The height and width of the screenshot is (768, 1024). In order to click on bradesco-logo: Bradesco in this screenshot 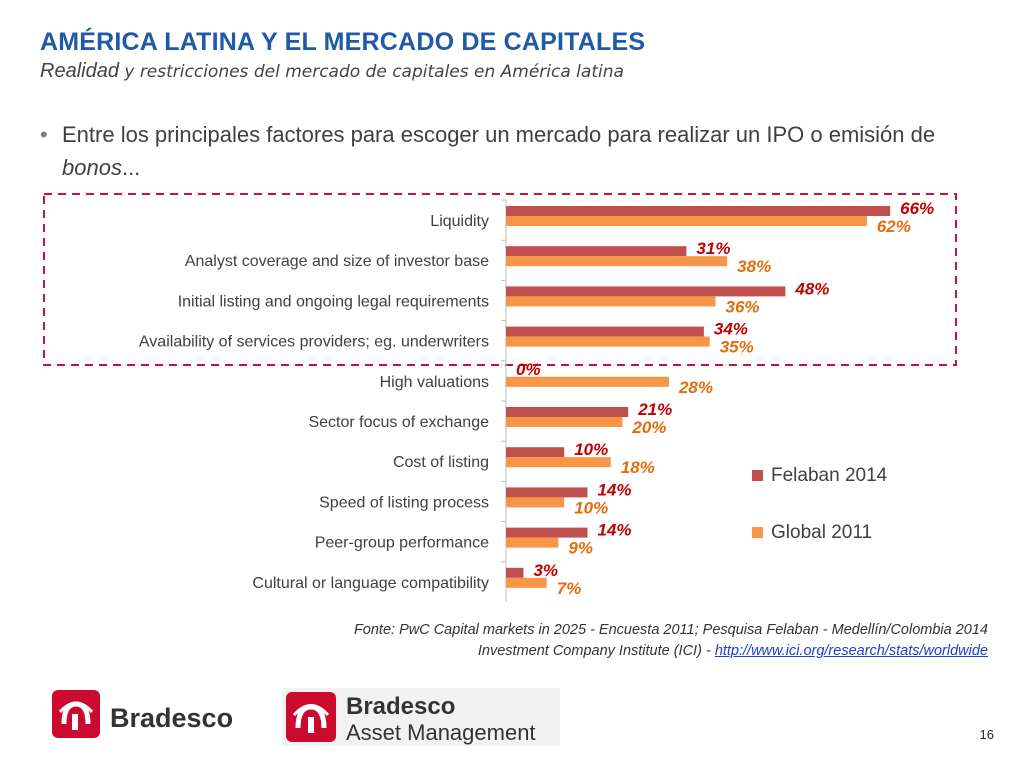, I will do `click(142, 714)`.